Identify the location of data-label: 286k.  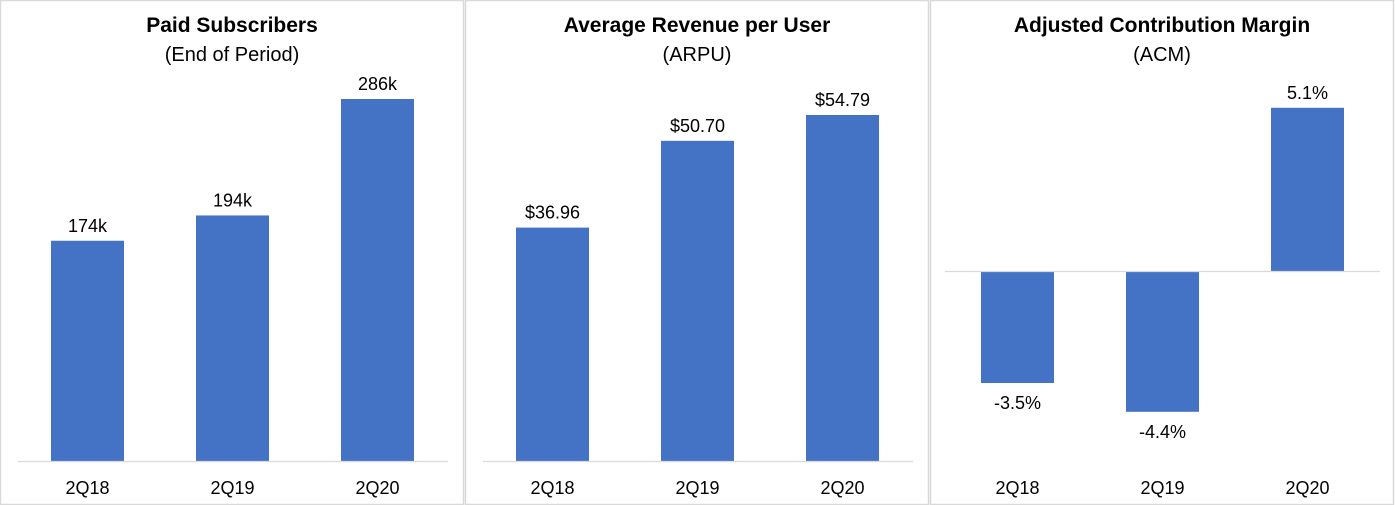
(378, 84).